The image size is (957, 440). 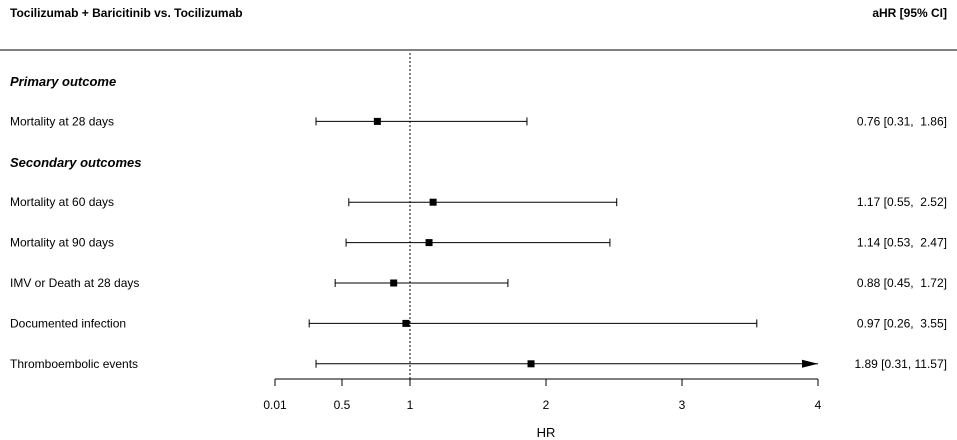 What do you see at coordinates (275, 405) in the screenshot?
I see `x-tick-label: 0.01` at bounding box center [275, 405].